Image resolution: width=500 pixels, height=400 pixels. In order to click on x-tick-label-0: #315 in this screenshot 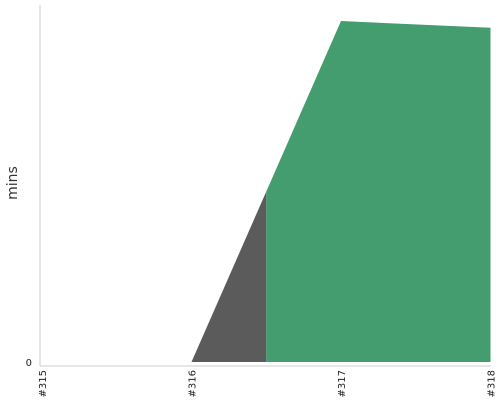, I will do `click(43, 383)`.